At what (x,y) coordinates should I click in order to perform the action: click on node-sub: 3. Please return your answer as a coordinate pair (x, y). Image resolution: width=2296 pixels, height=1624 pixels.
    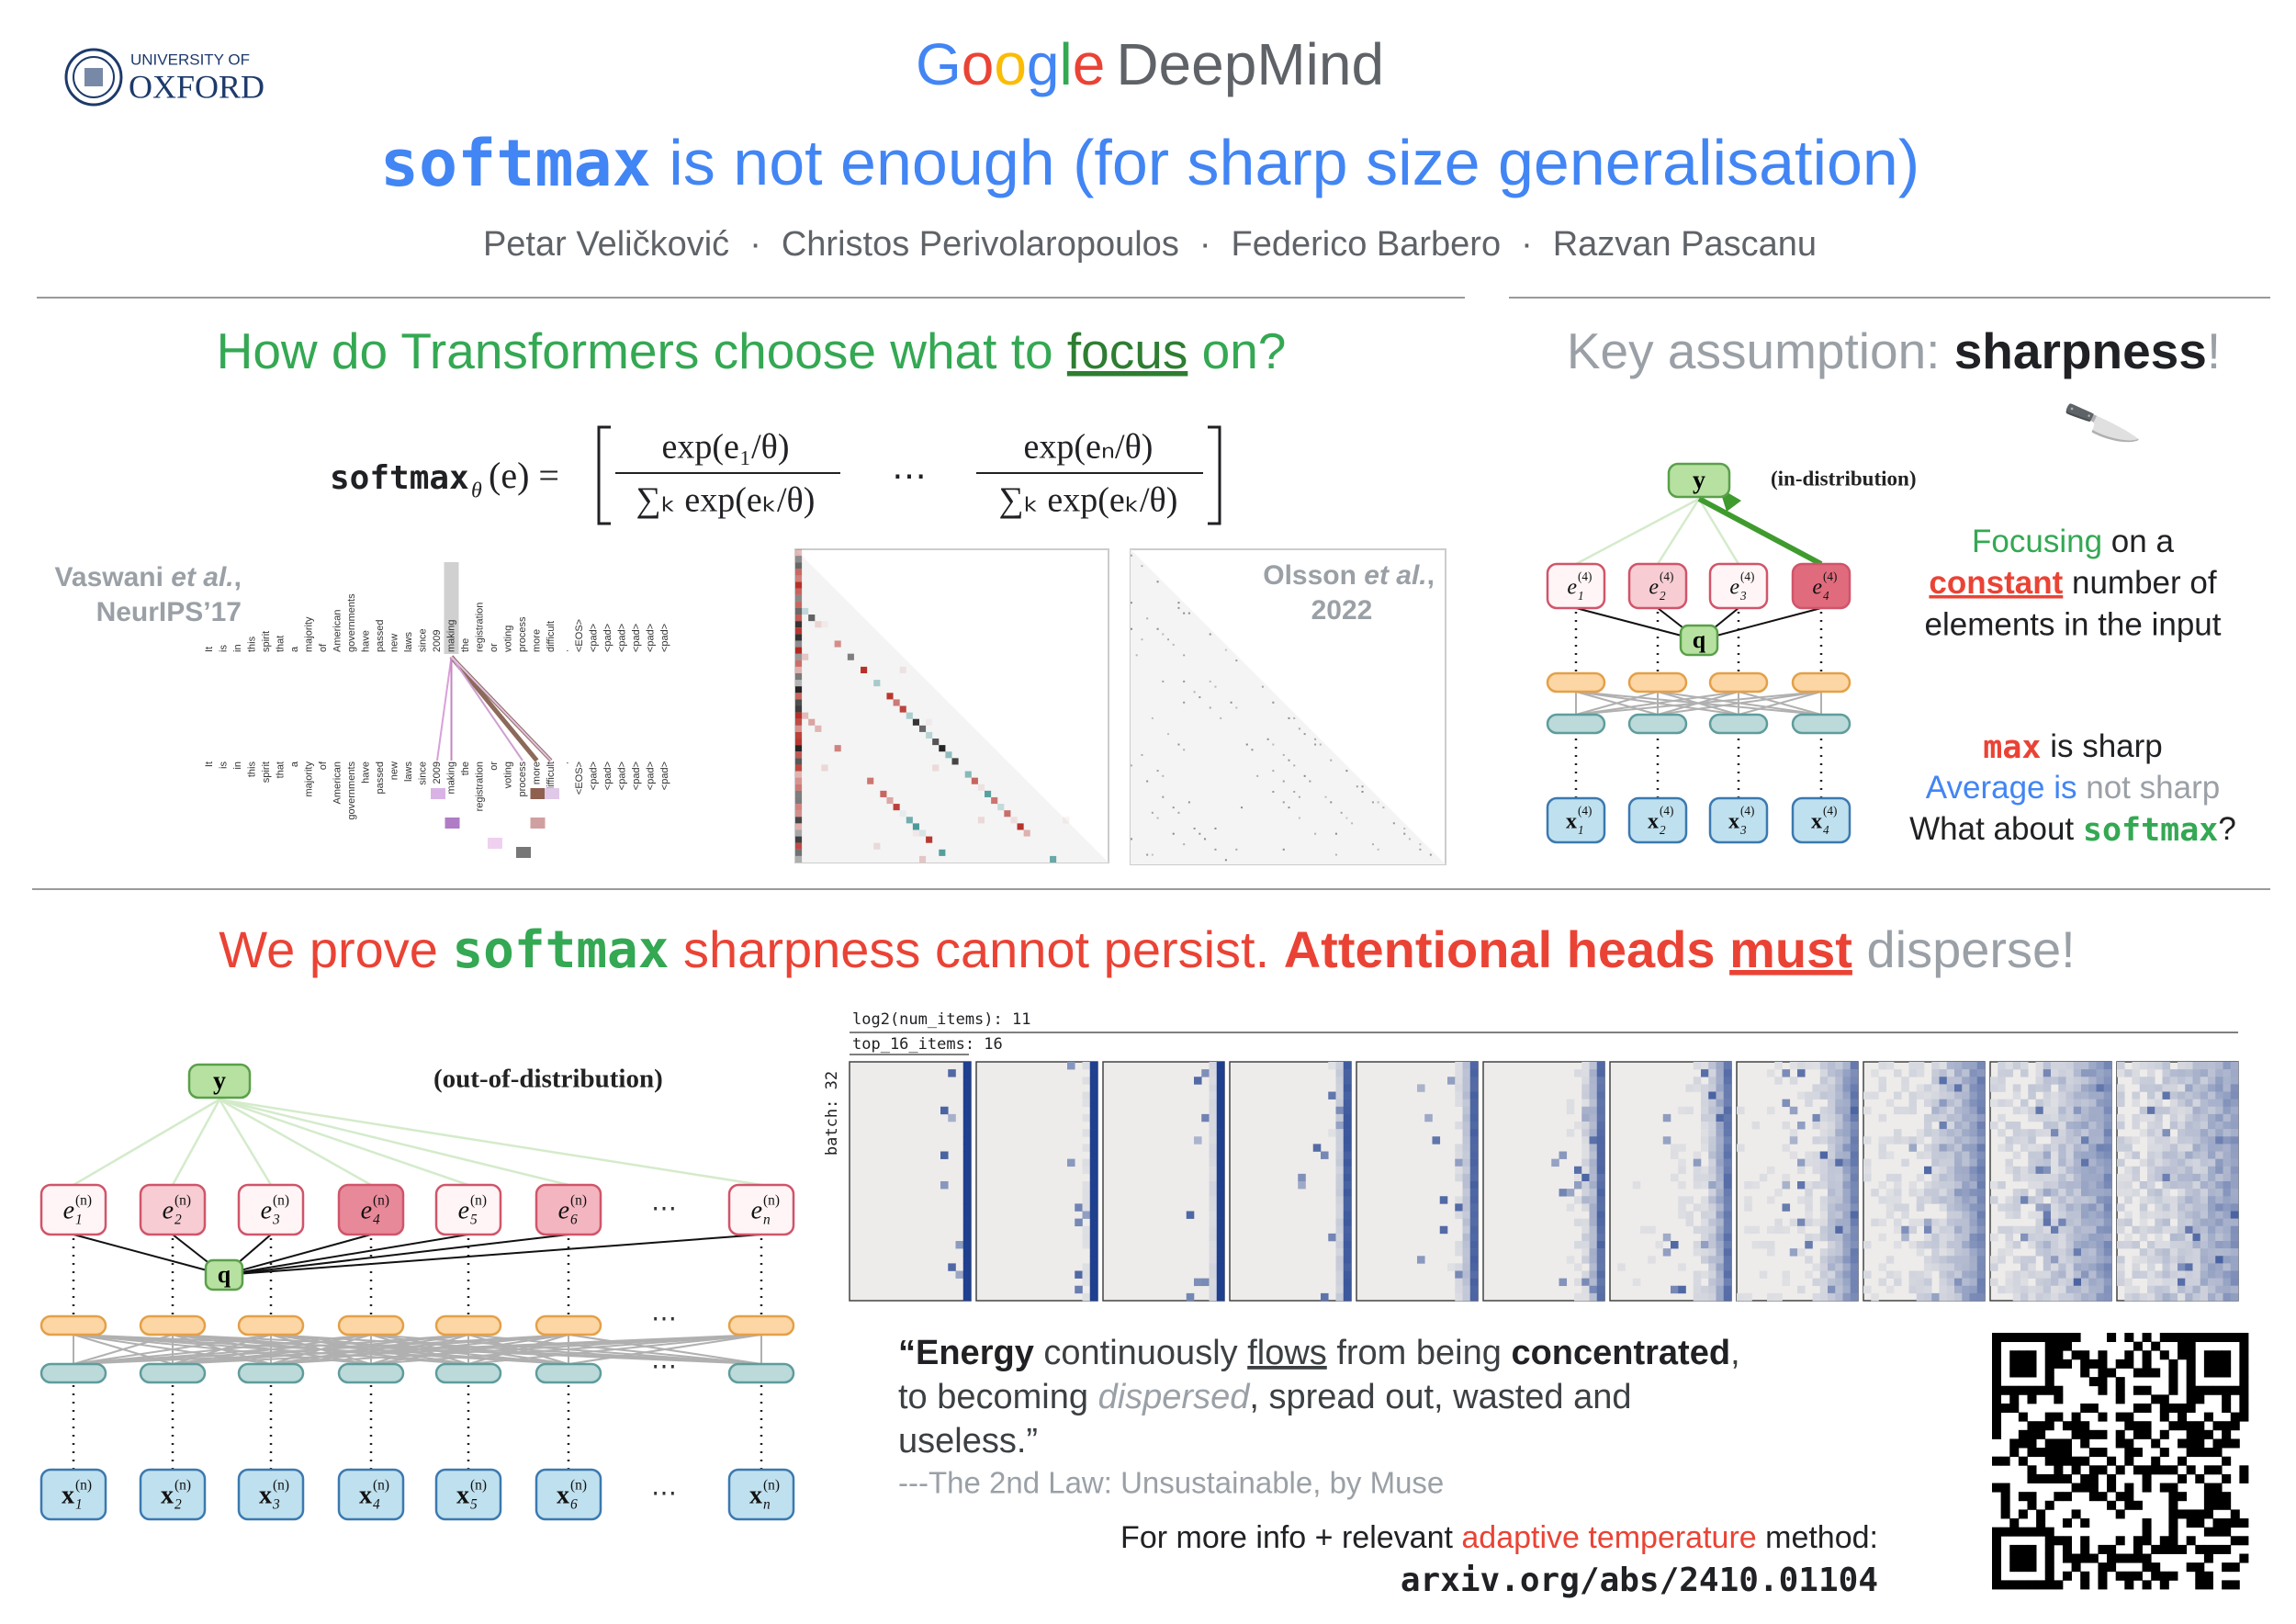
    Looking at the image, I should click on (276, 1505).